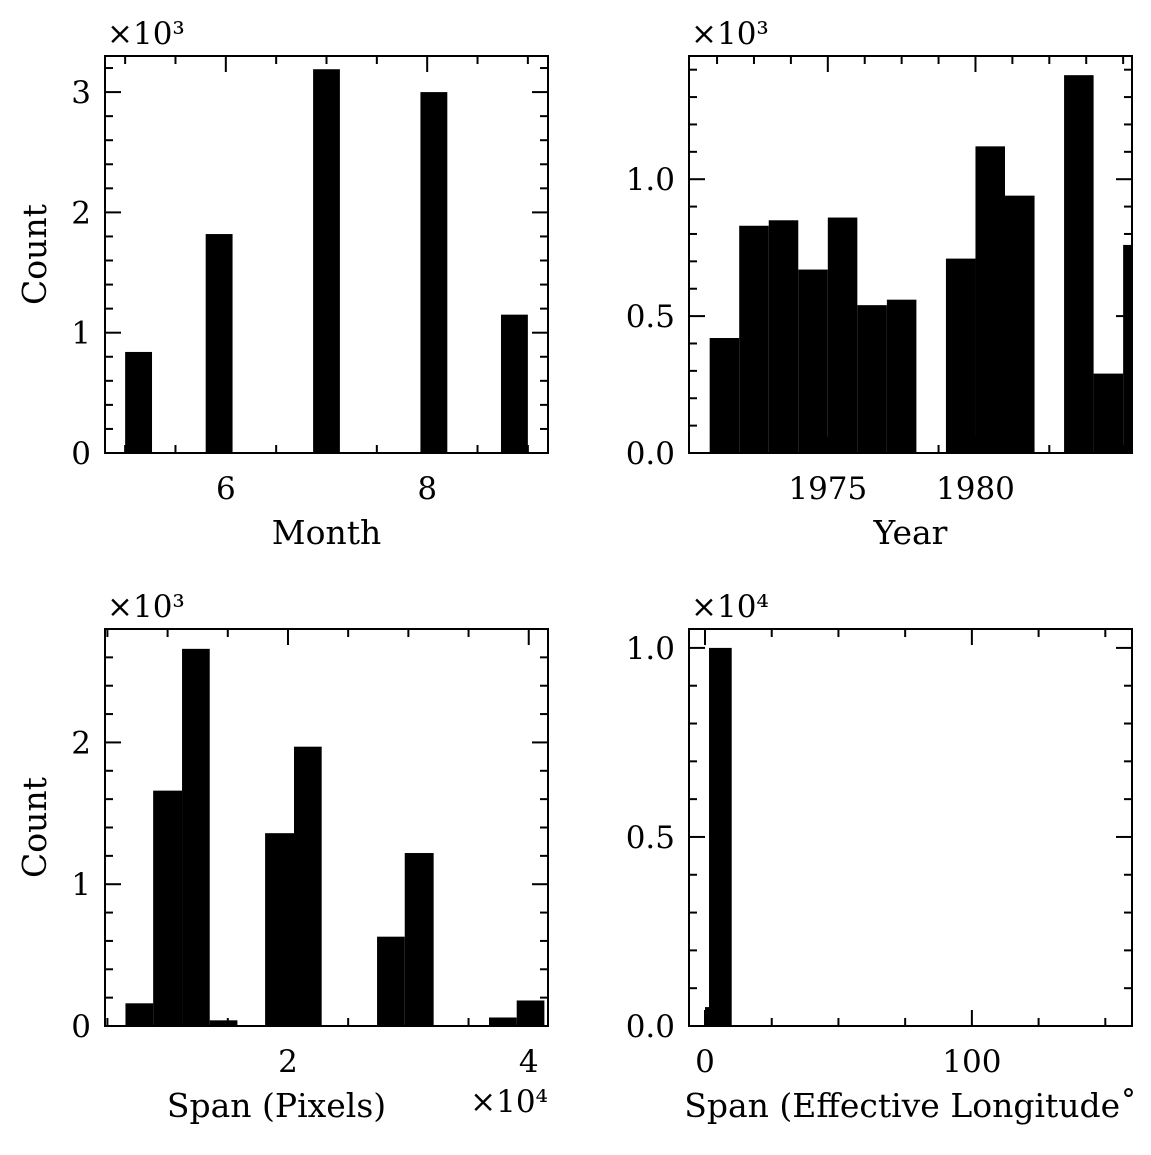 This screenshot has height=1155, width=1151. What do you see at coordinates (730, 607) in the screenshot?
I see `y-multiplier-label: ×10⁴` at bounding box center [730, 607].